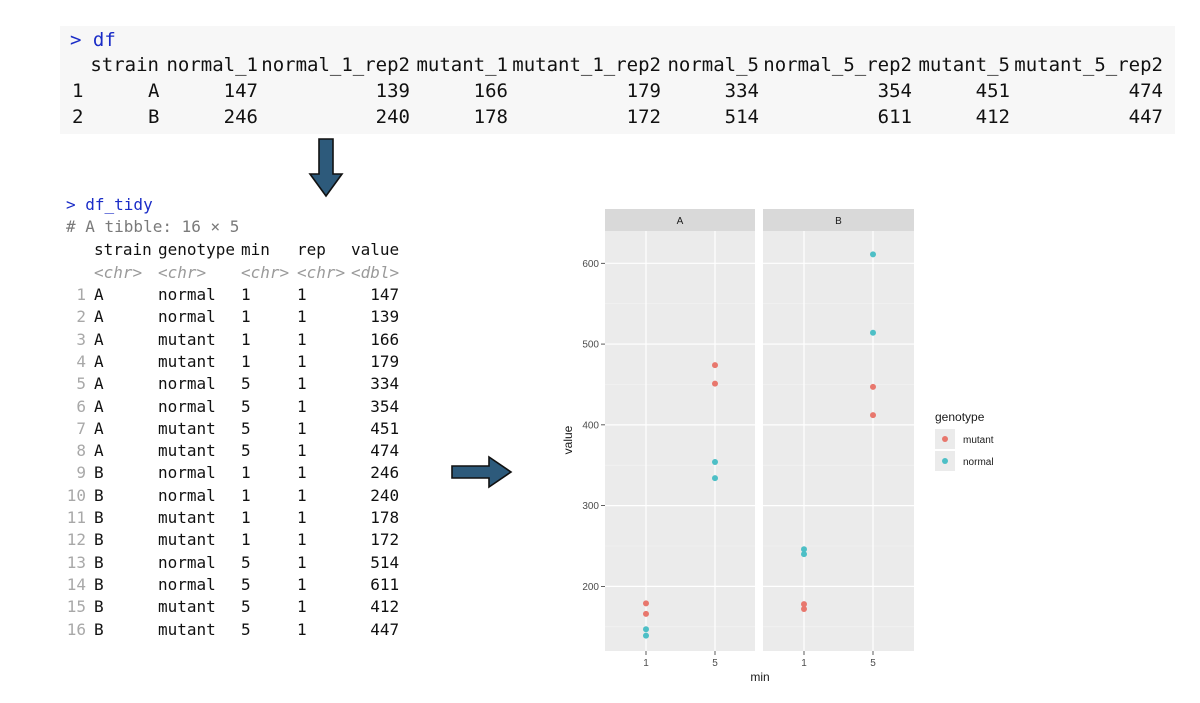 The width and height of the screenshot is (1200, 703). What do you see at coordinates (590, 587) in the screenshot?
I see `y-tick-label: 200` at bounding box center [590, 587].